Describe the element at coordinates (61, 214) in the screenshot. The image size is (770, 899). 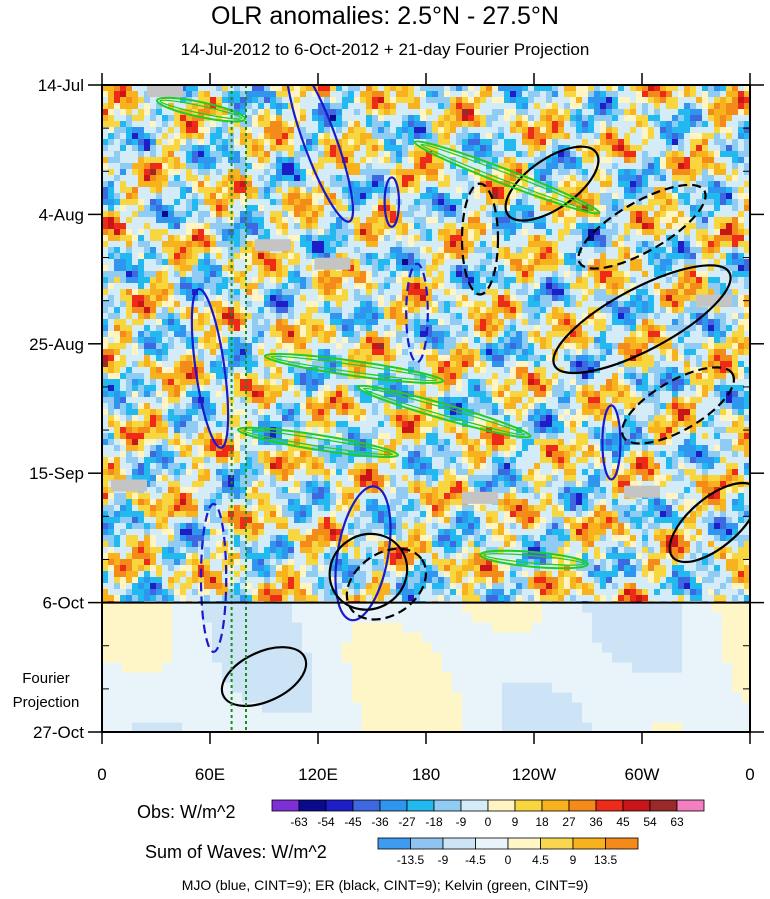
I see `y-tick-label: 4-Aug` at that location.